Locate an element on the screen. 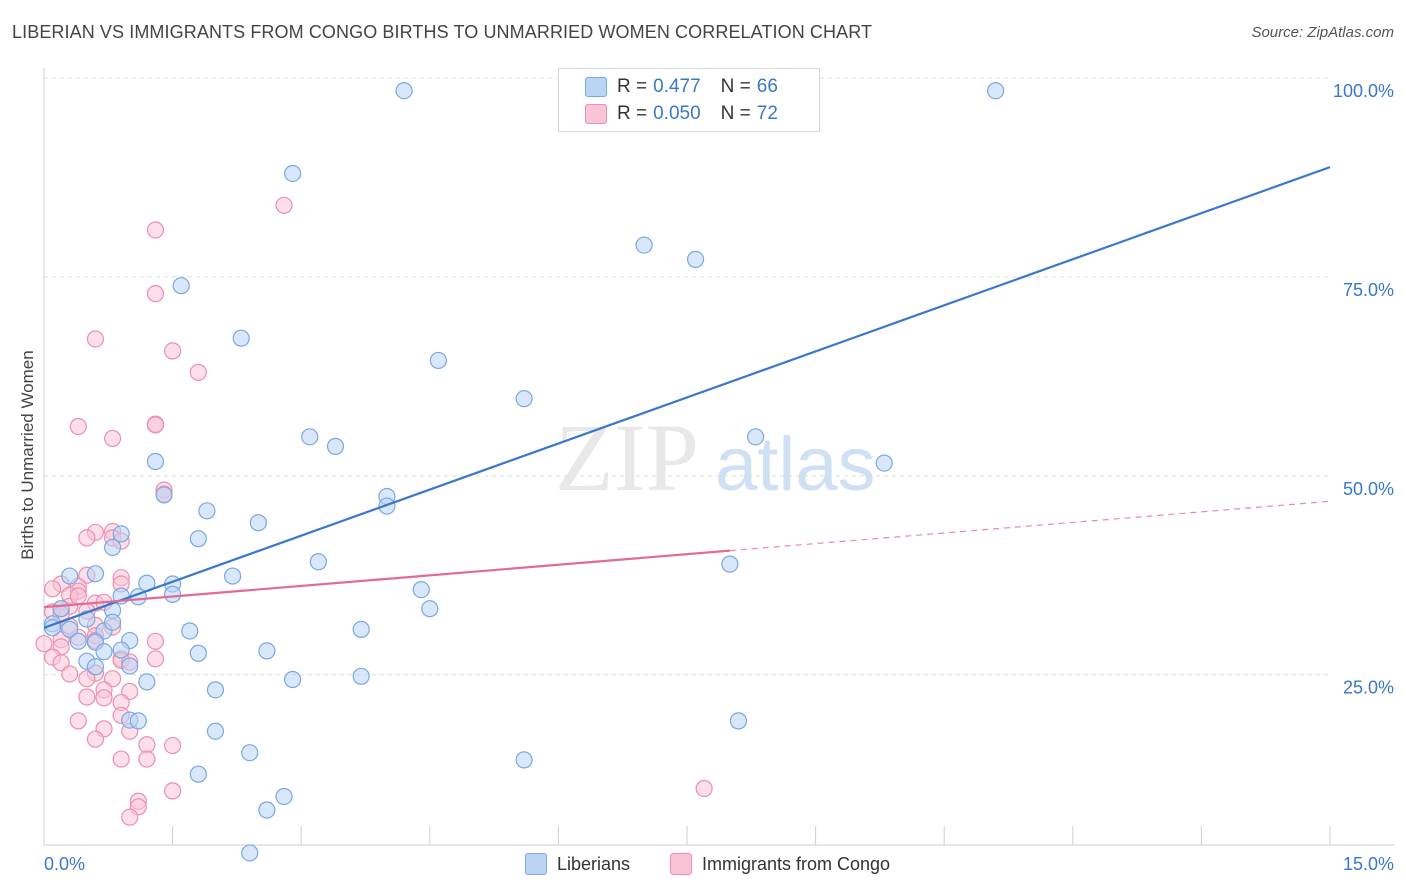  bottom-legend-congo: Immigrants from Congo is located at coordinates (780, 864).